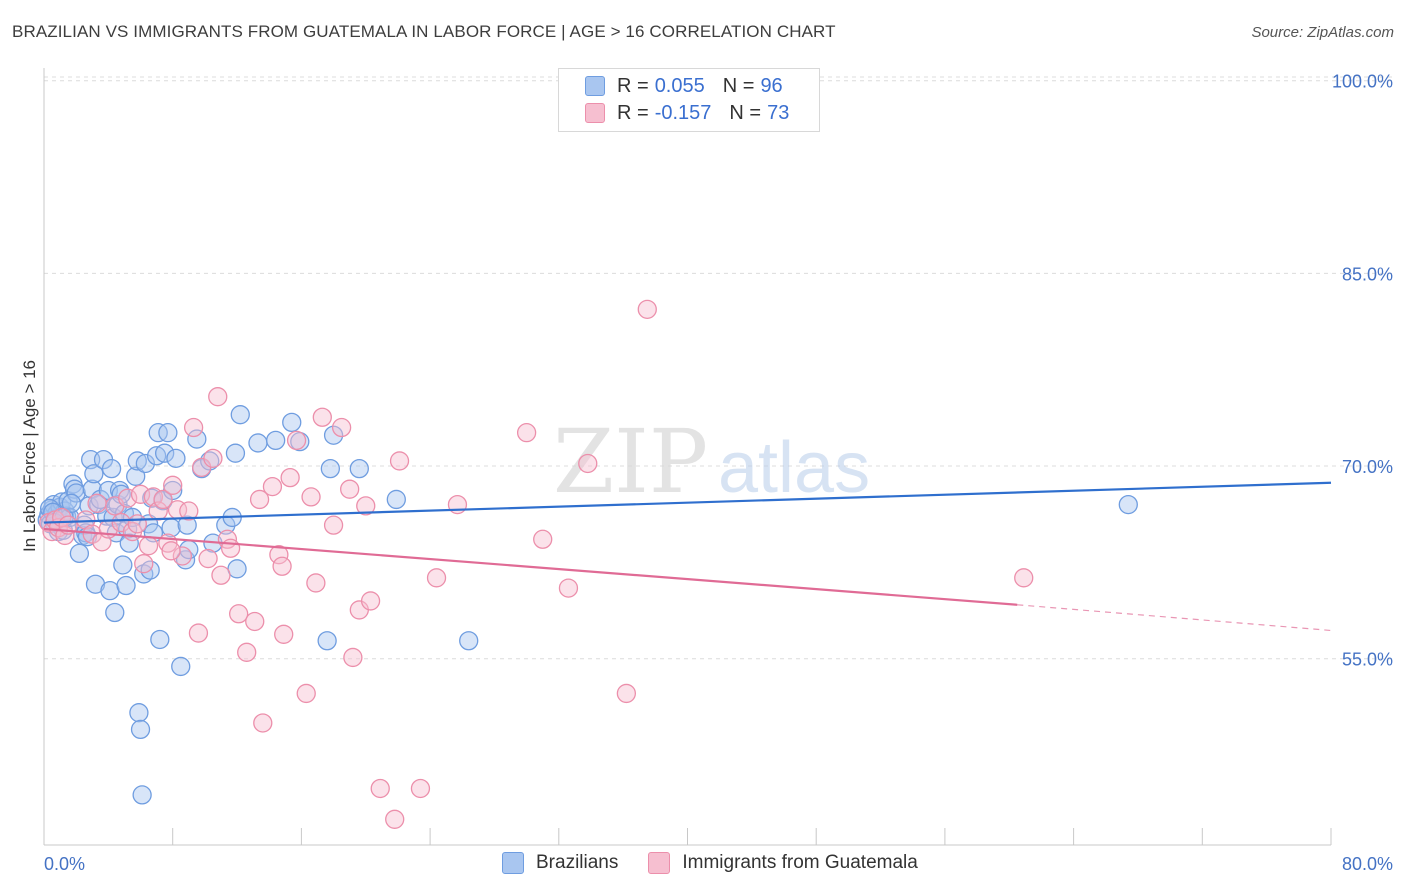 The height and width of the screenshot is (892, 1406). I want to click on stats-legend: R = 0.055 N = 96 R = -0.157 N = 73, so click(689, 100).